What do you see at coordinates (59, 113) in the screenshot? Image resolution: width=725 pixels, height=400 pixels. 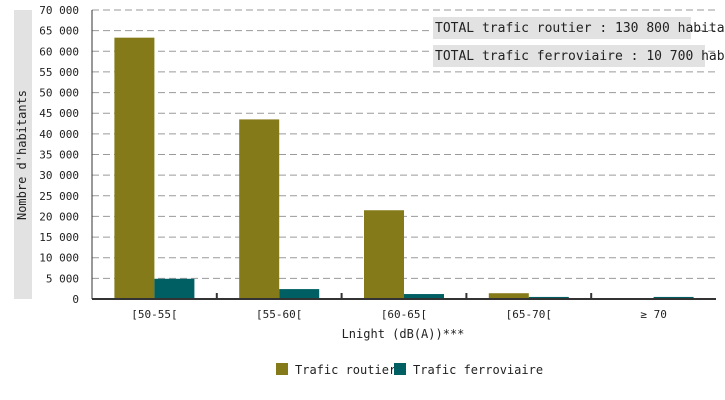 I see `y-tick-label: 45 000` at bounding box center [59, 113].